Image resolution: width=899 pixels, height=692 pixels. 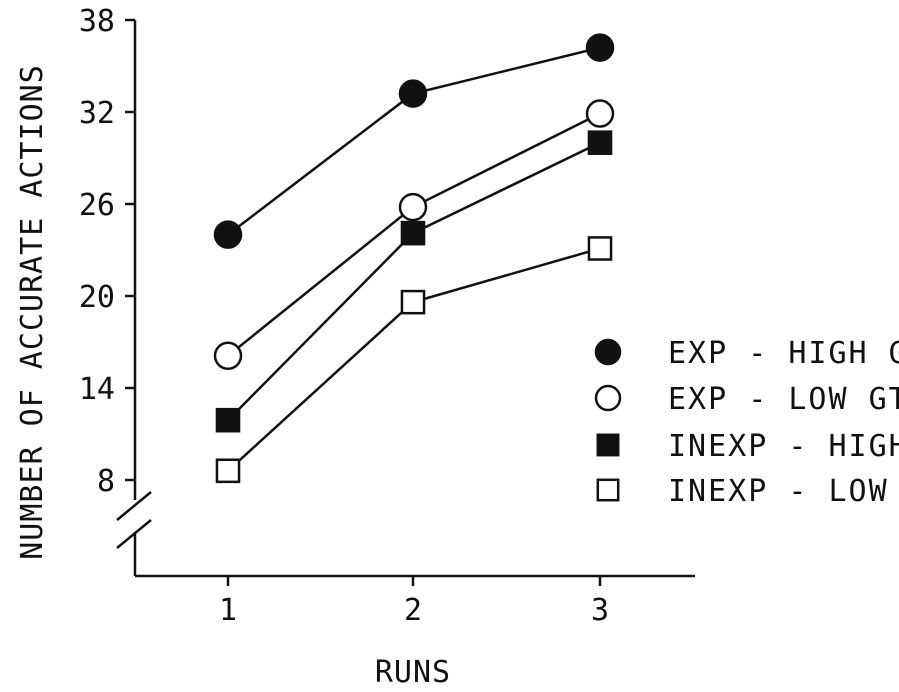 I want to click on y-tick-label: 32, so click(x=97, y=113).